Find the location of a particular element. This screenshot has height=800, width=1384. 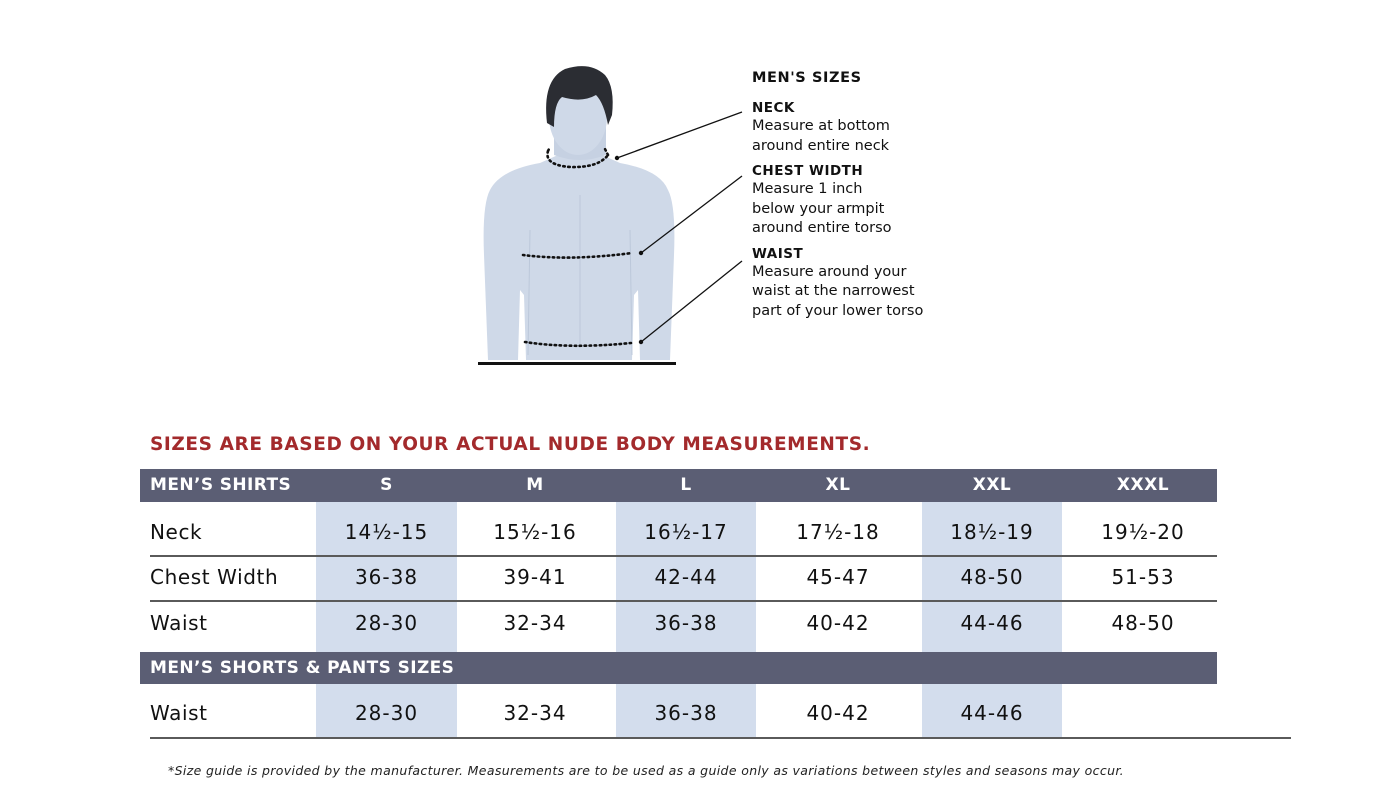

legend-line: Measure 1 inch is located at coordinates (807, 189).